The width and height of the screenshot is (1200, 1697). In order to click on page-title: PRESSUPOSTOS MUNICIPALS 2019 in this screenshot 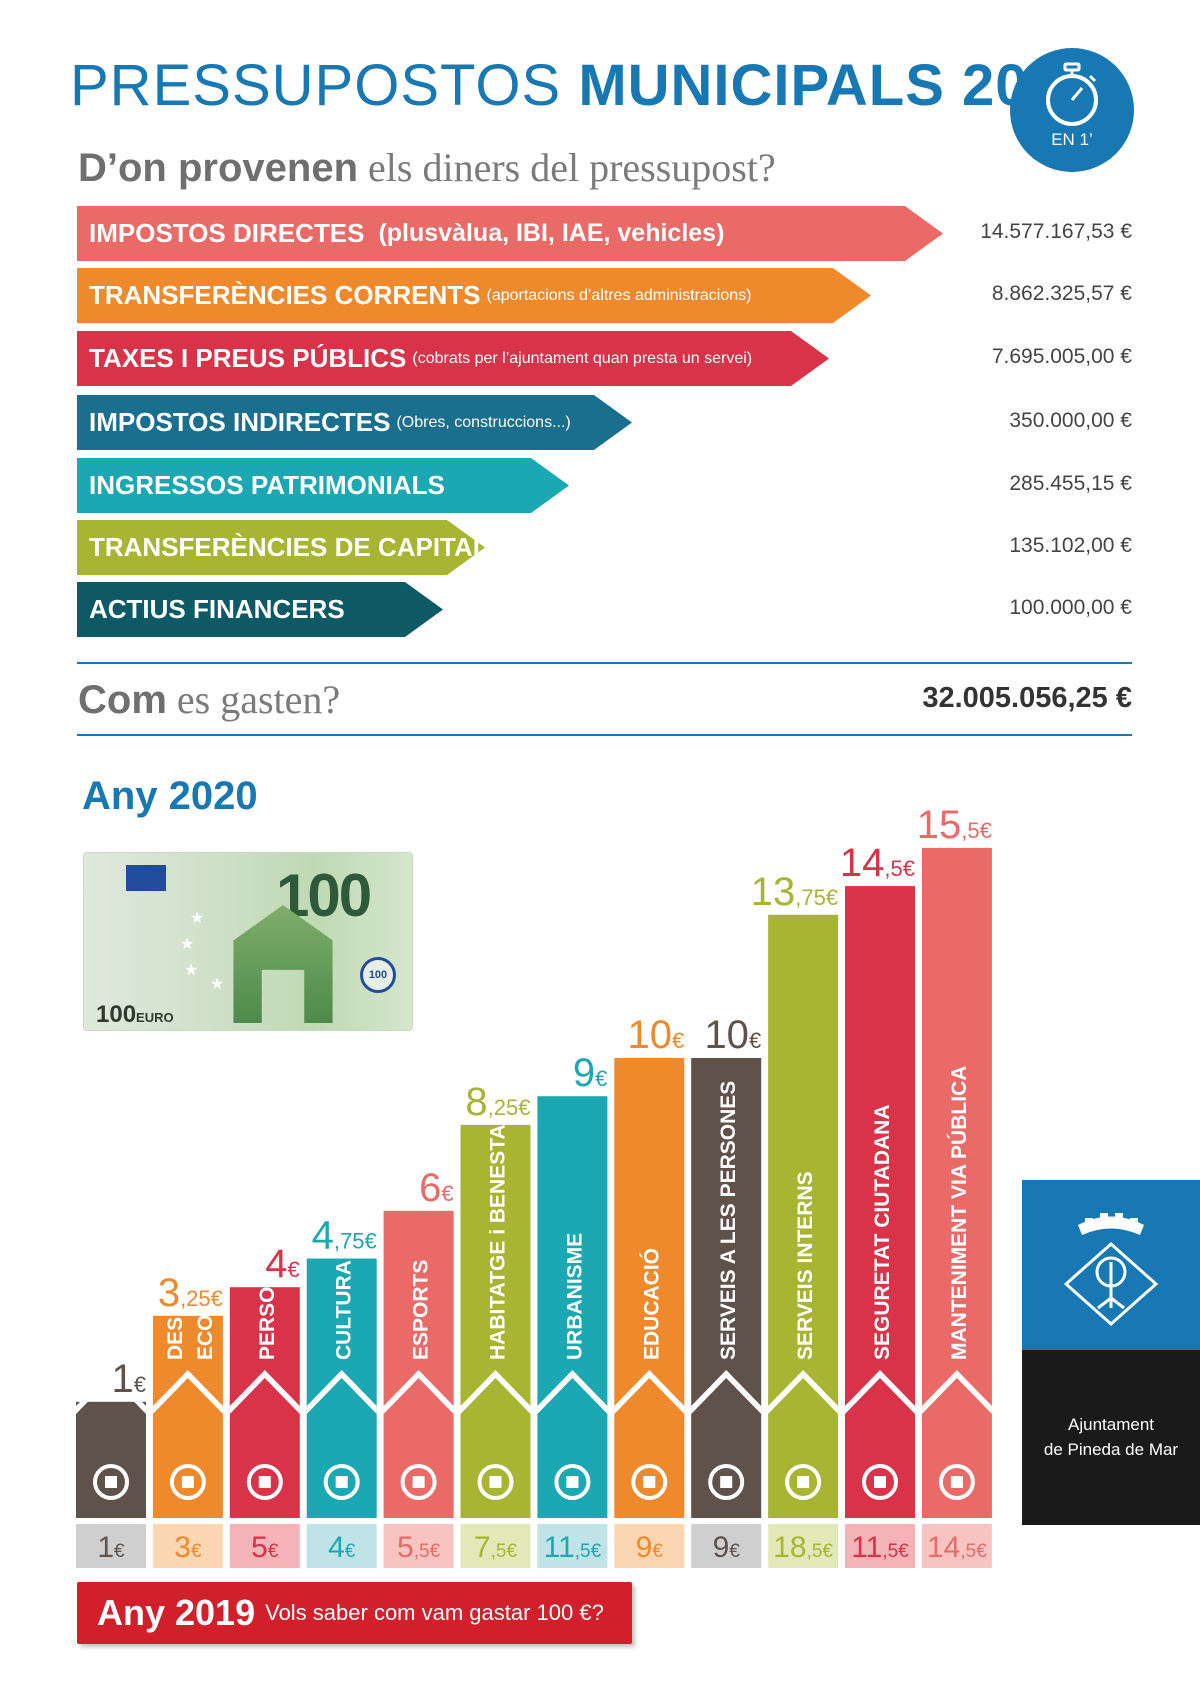, I will do `click(582, 85)`.